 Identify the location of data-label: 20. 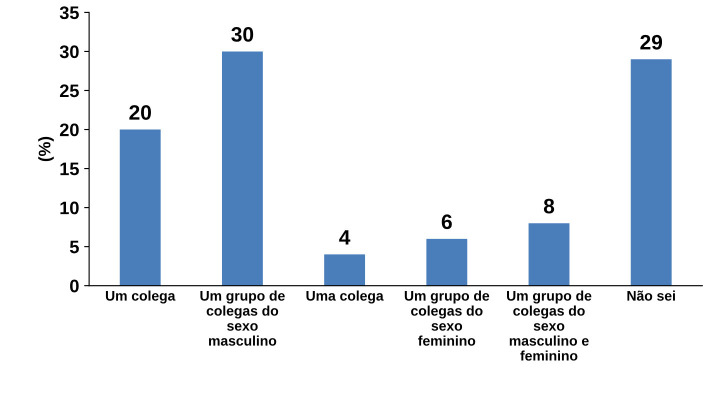
(140, 112).